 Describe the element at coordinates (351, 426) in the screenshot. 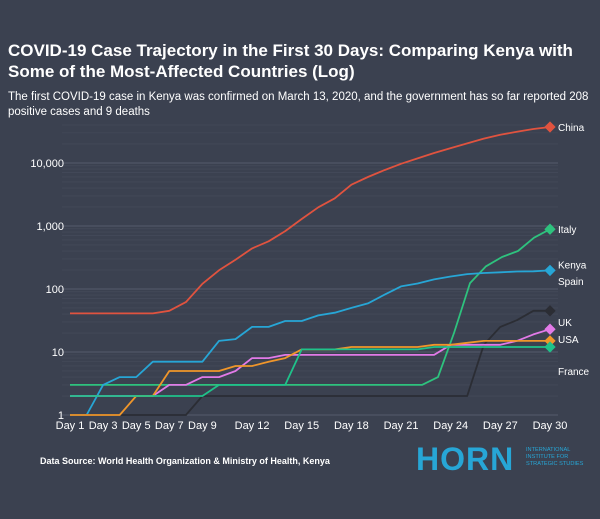

I see `x-tick-label: Day 18` at that location.